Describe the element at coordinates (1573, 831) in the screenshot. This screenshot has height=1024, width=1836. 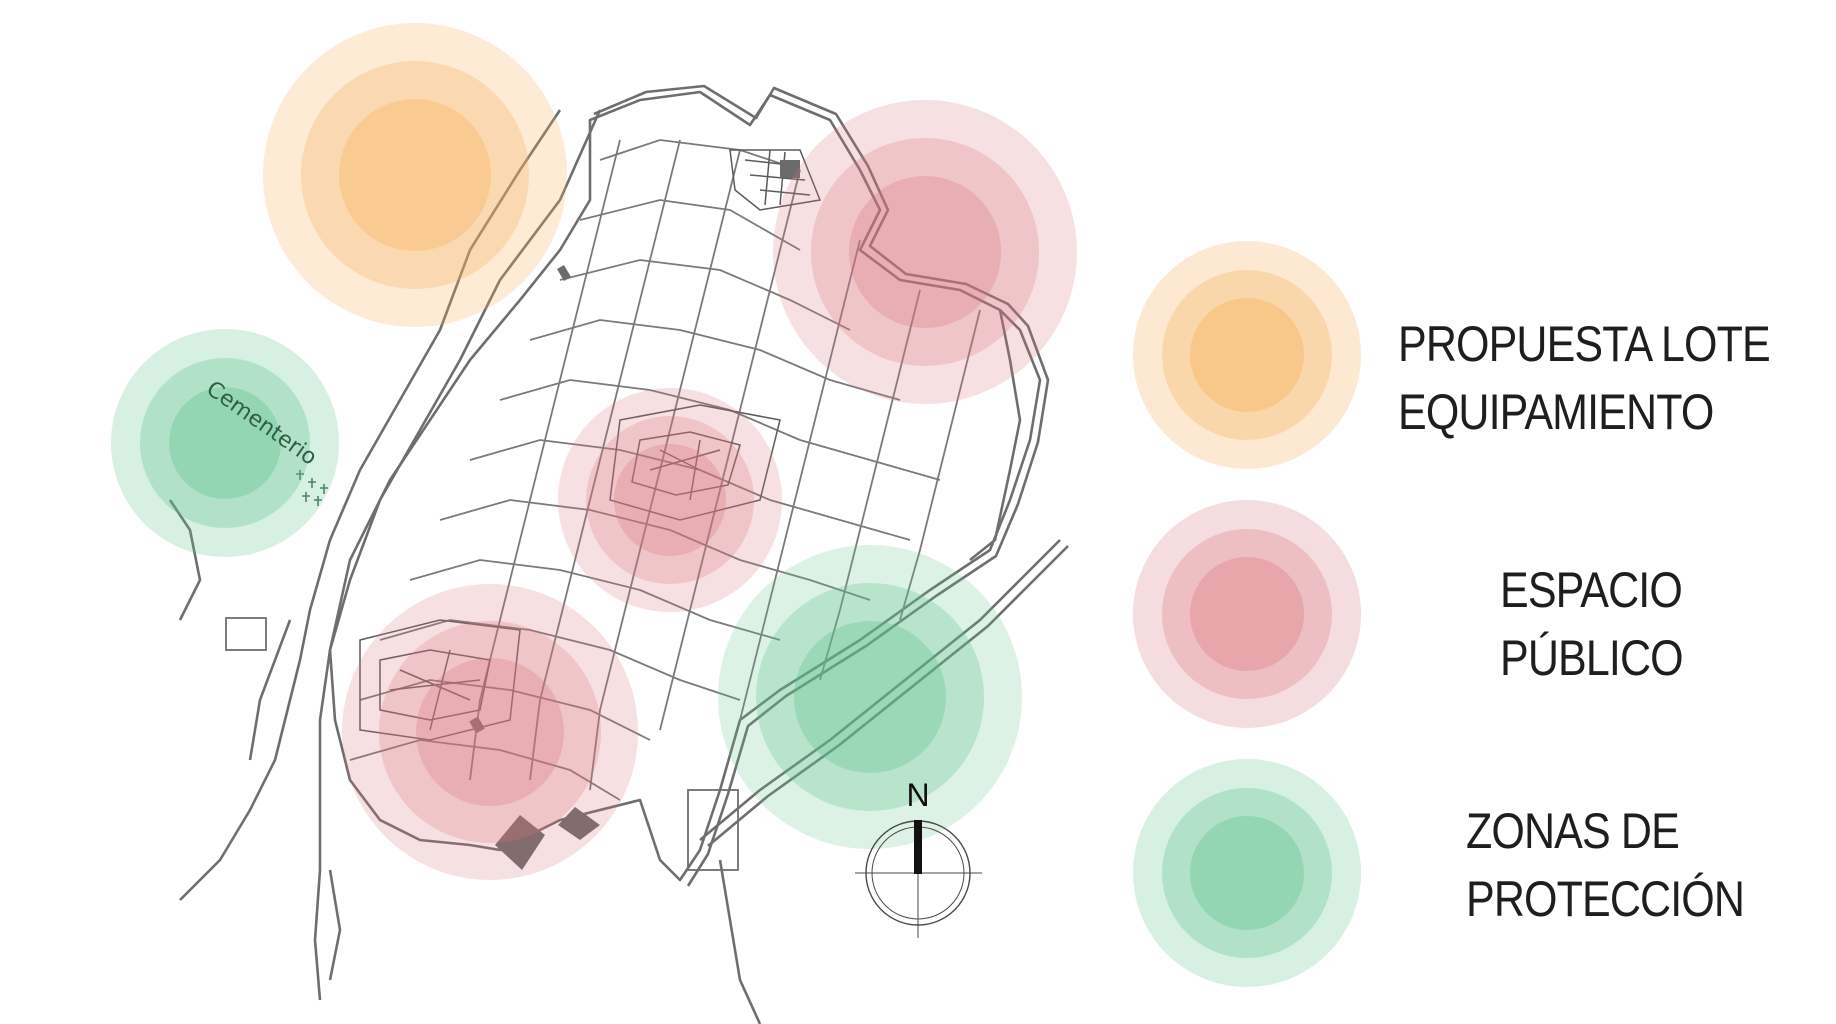
I see `legend-label-line: ZONAS DE` at that location.